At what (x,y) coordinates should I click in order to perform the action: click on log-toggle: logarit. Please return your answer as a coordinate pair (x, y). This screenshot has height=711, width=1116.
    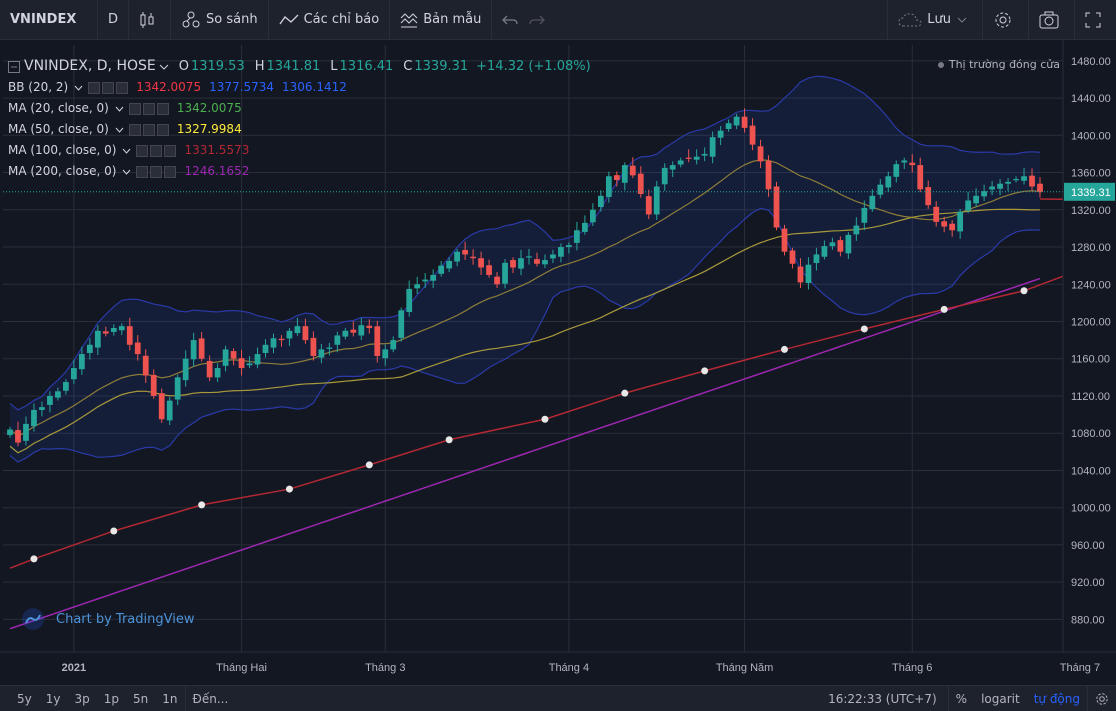
    Looking at the image, I should click on (1000, 699).